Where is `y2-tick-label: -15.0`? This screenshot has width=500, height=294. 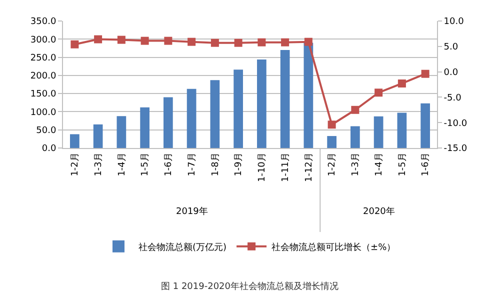 y2-tick-label: -15.0 is located at coordinates (456, 149).